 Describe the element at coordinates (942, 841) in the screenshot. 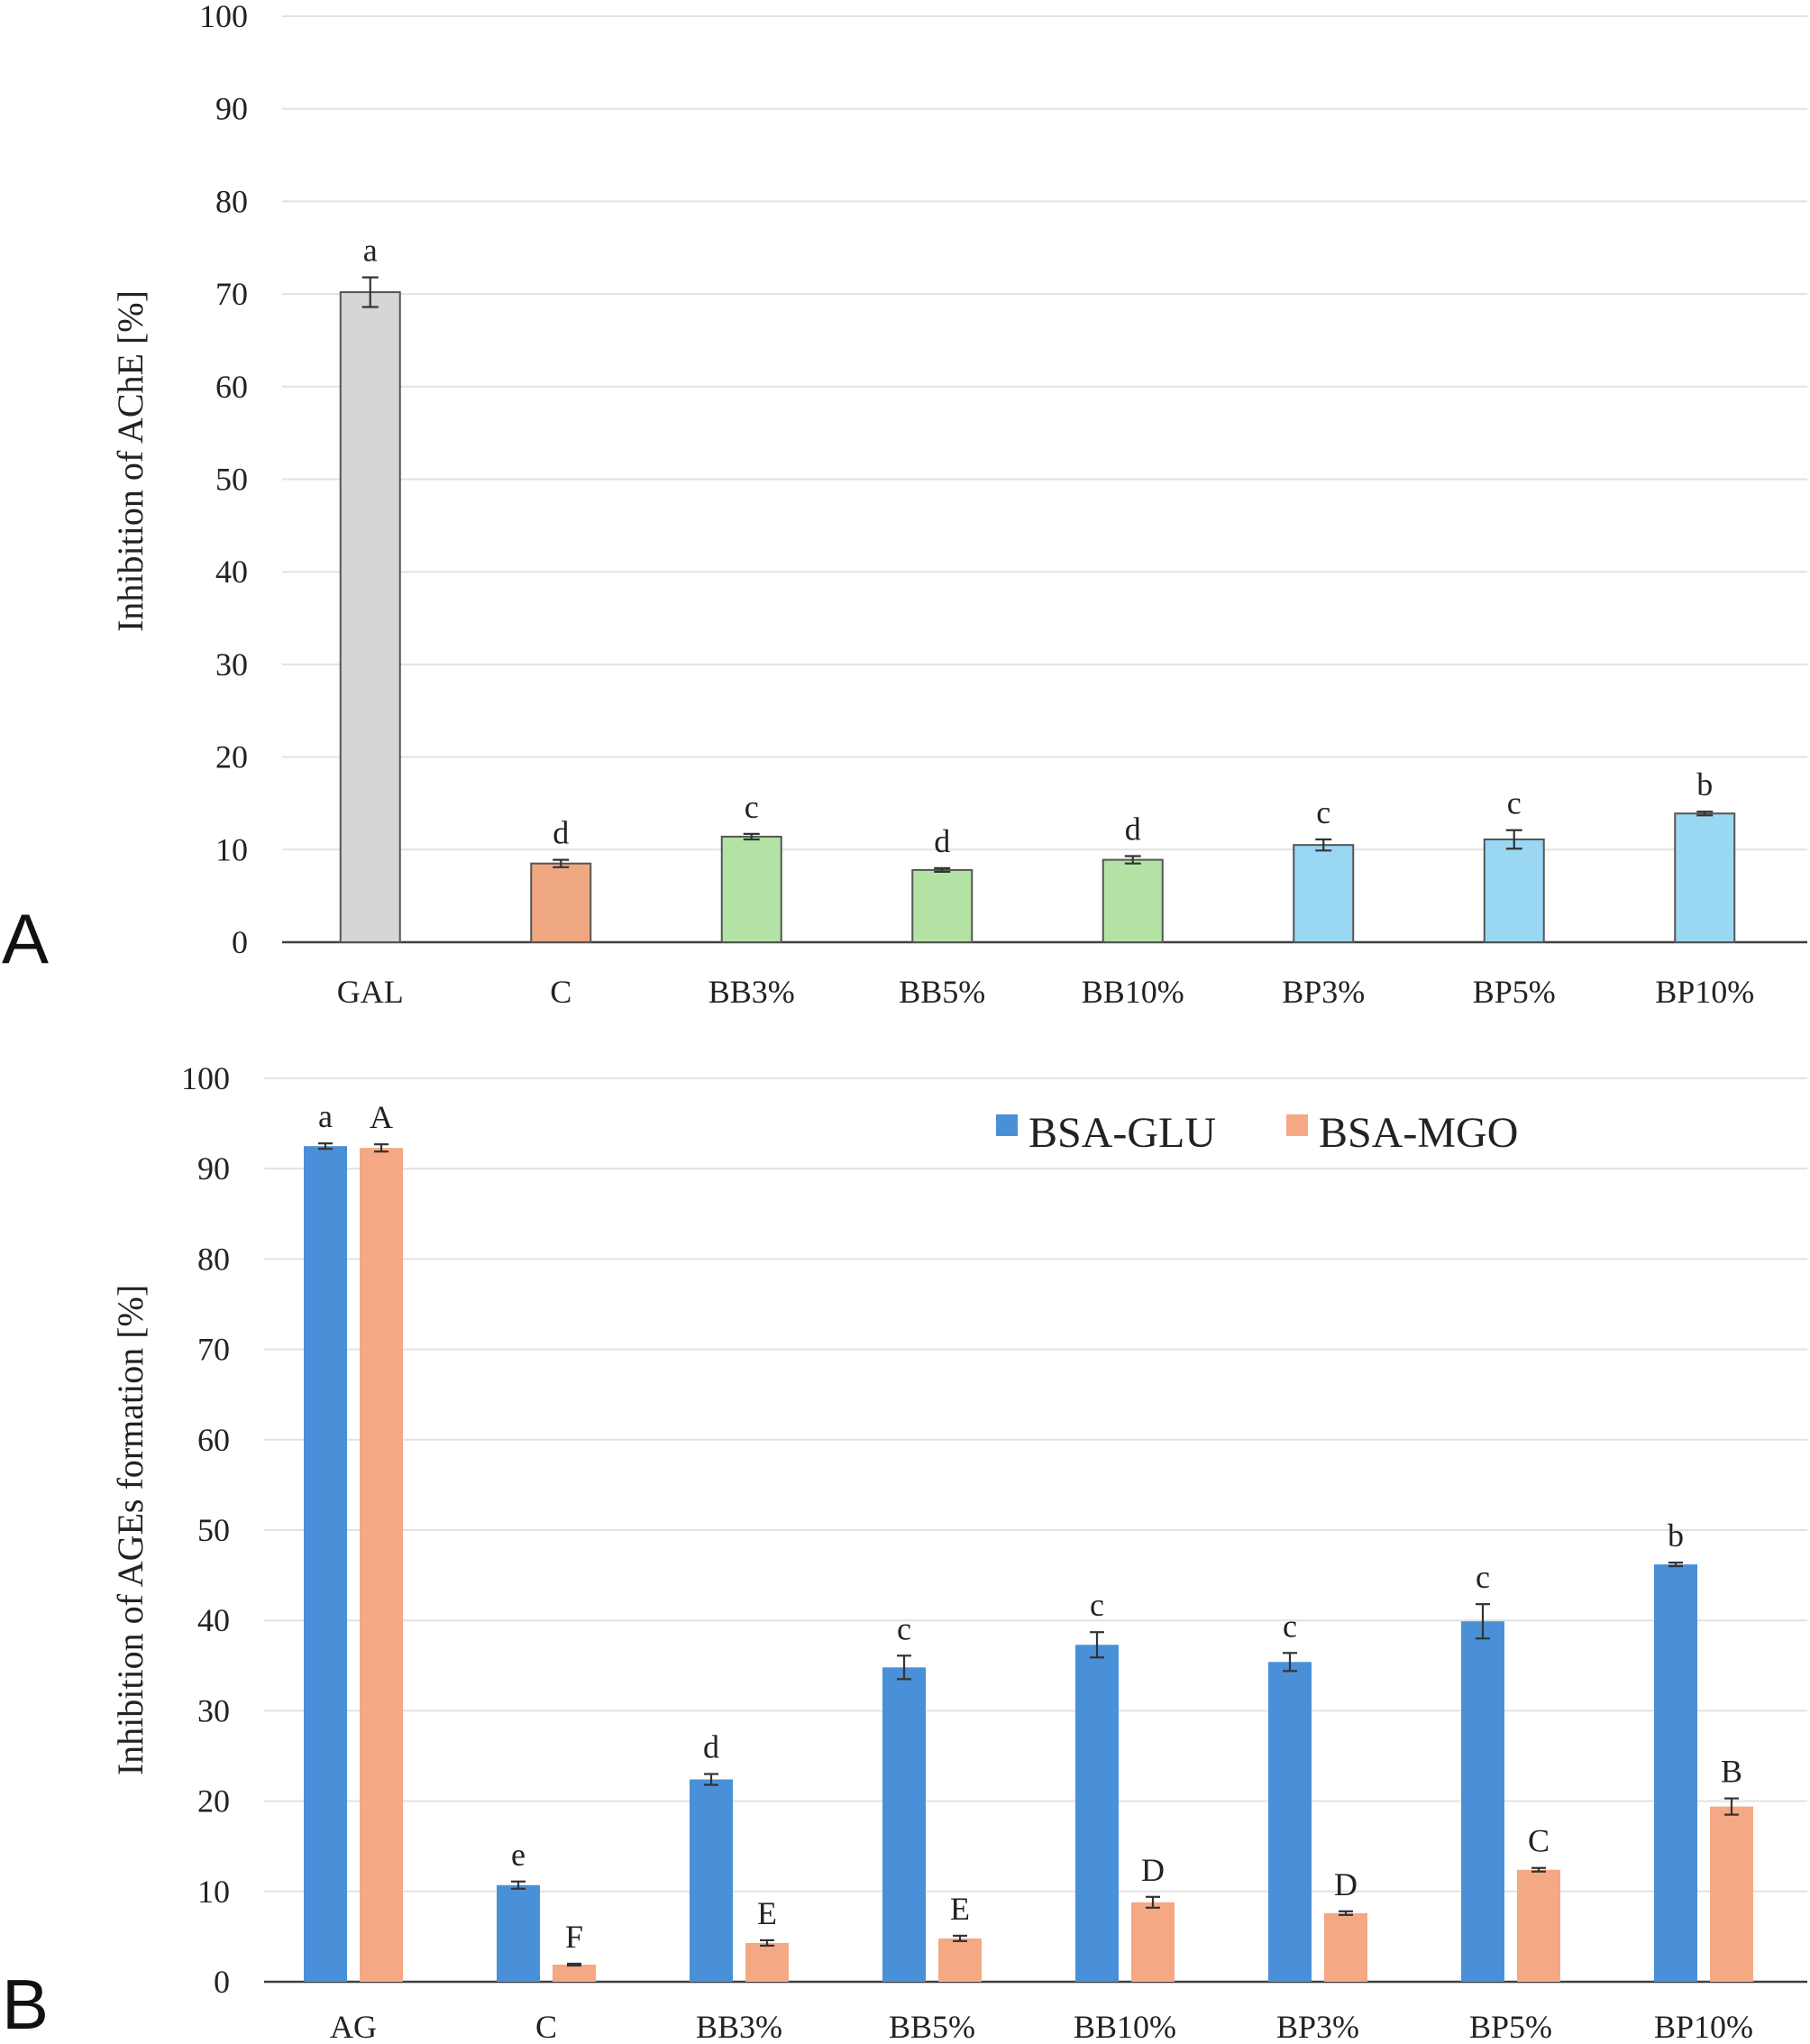

I see `panel-a-significance-bb5pct: d` at that location.